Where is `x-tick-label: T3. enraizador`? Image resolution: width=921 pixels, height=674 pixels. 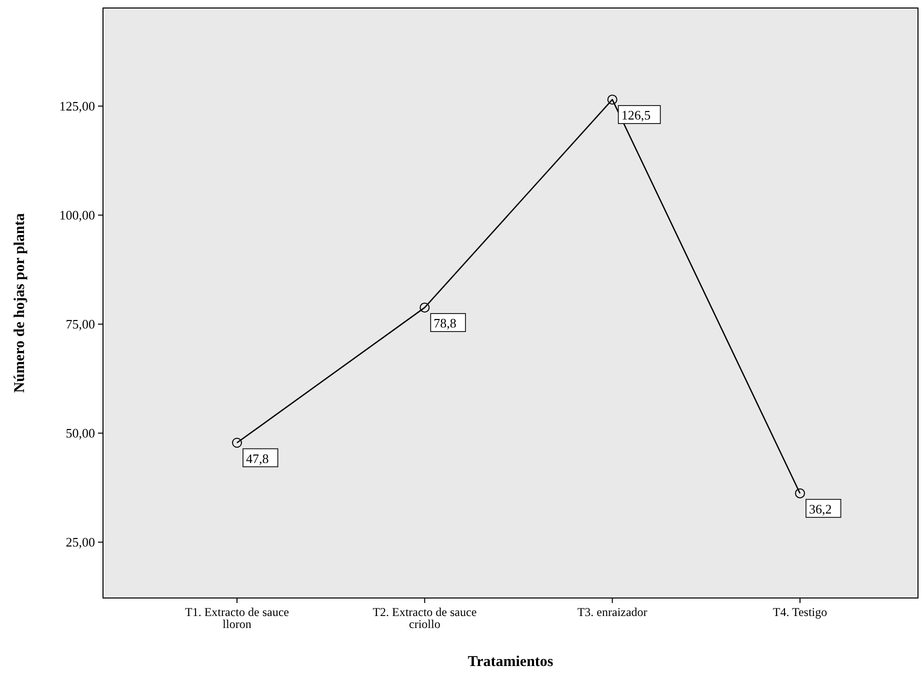 x-tick-label: T3. enraizador is located at coordinates (612, 612).